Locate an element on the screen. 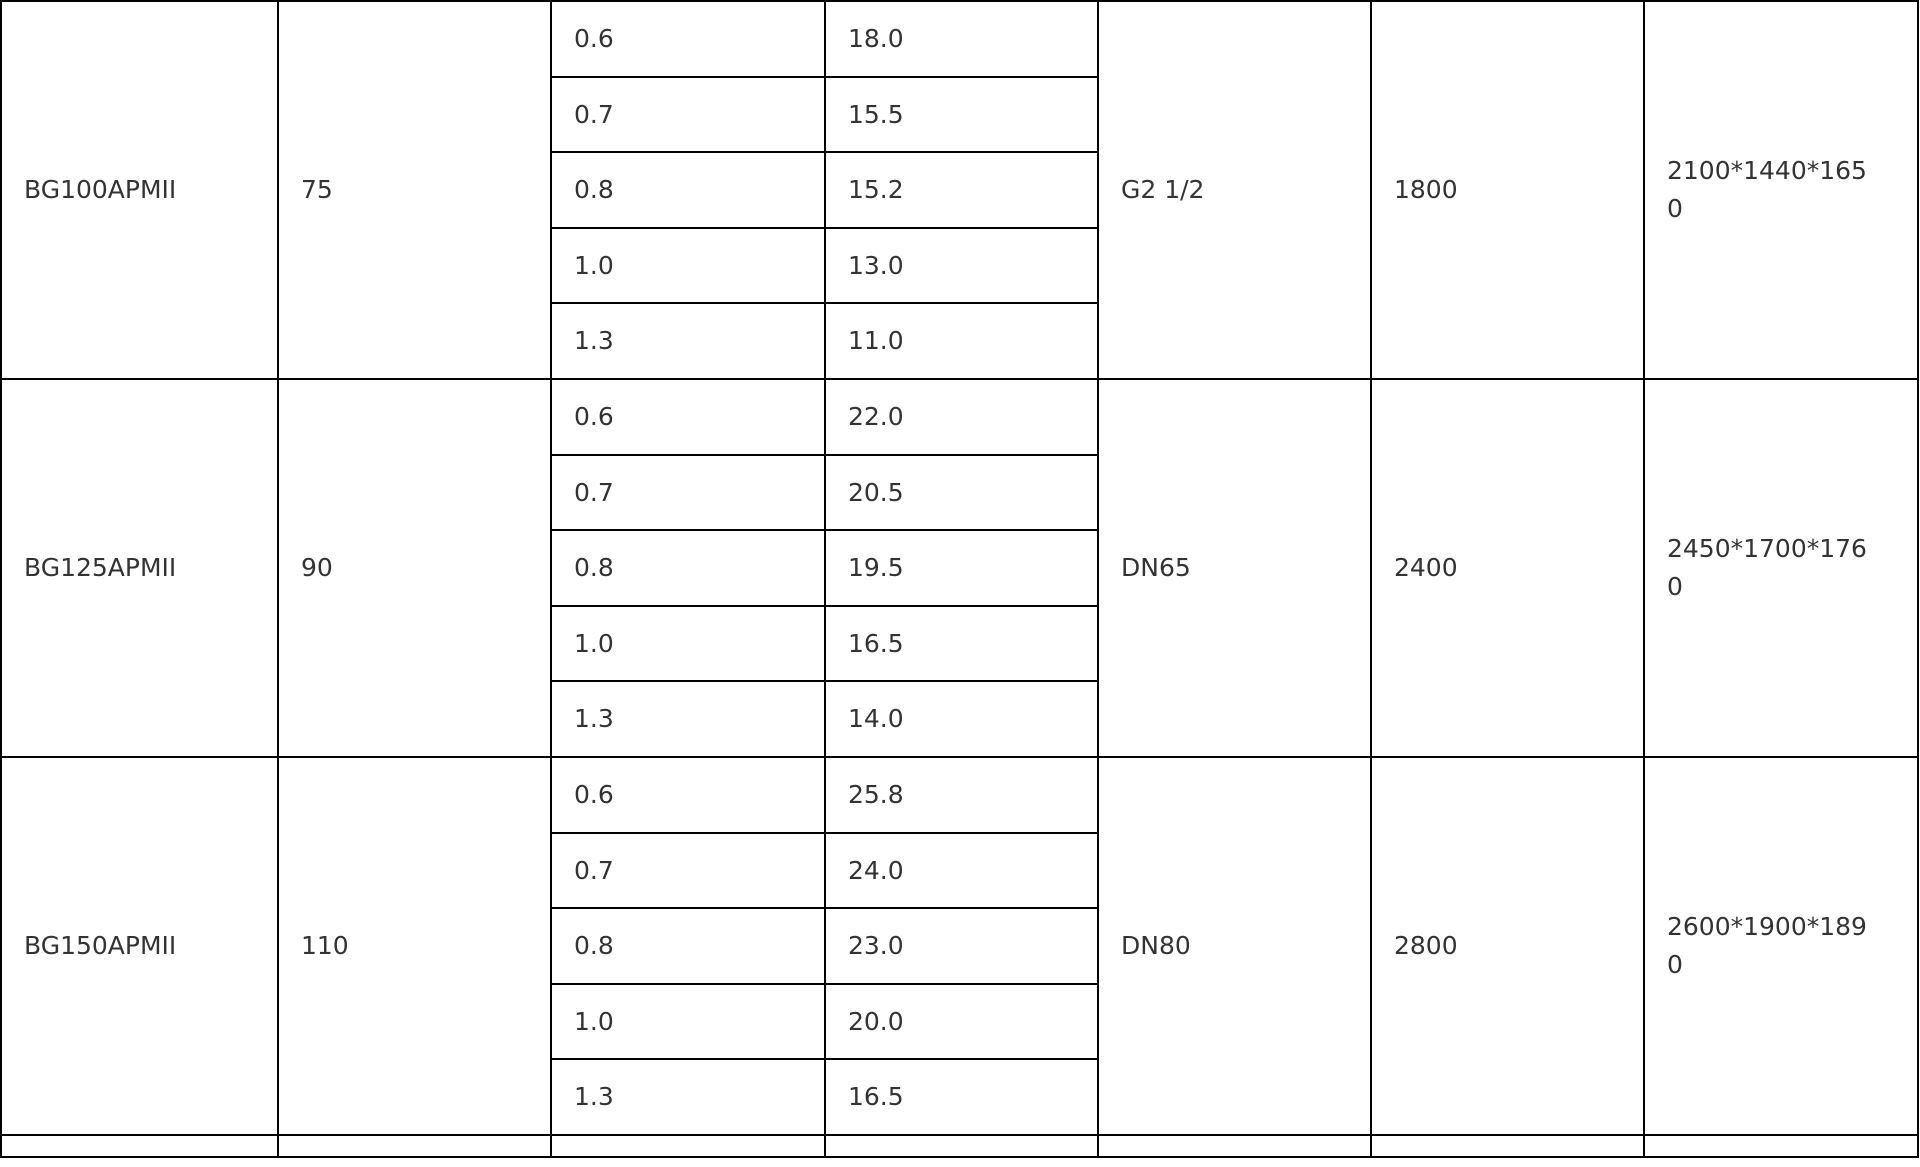 The image size is (1920, 1167). table-row: 0.8 23.0 is located at coordinates (959, 946).